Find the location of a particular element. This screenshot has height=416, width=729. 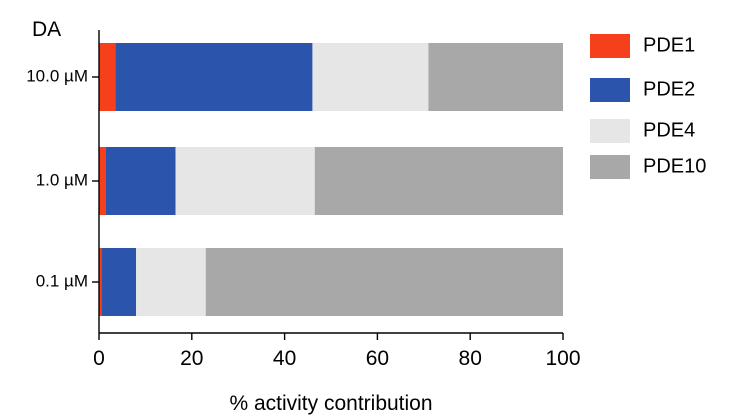

legend-swatch-pde2 is located at coordinates (610, 90).